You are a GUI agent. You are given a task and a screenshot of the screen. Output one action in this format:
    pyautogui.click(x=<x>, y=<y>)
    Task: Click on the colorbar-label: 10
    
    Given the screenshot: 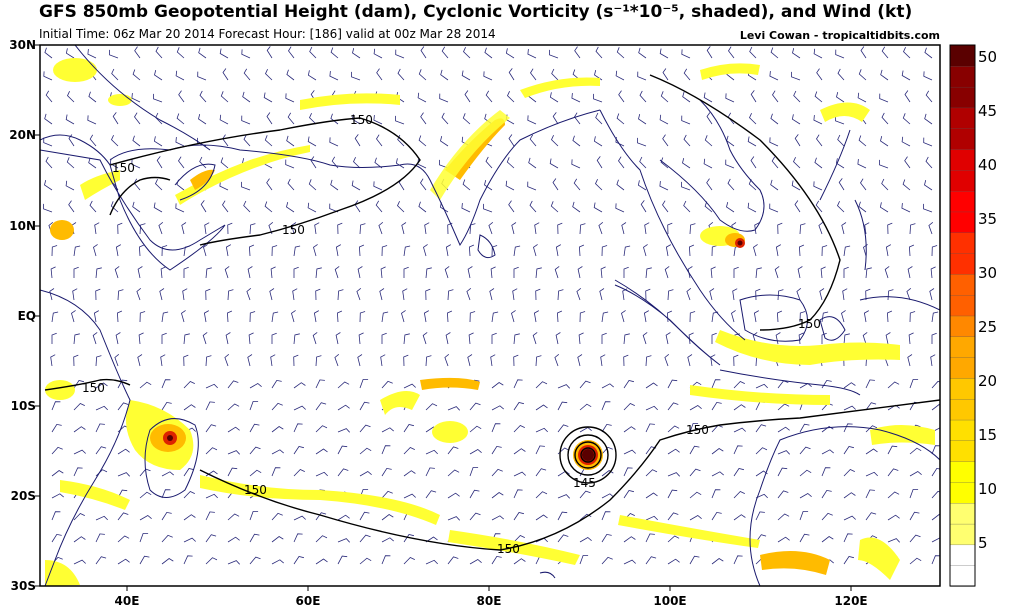 What is the action you would take?
    pyautogui.click(x=988, y=489)
    